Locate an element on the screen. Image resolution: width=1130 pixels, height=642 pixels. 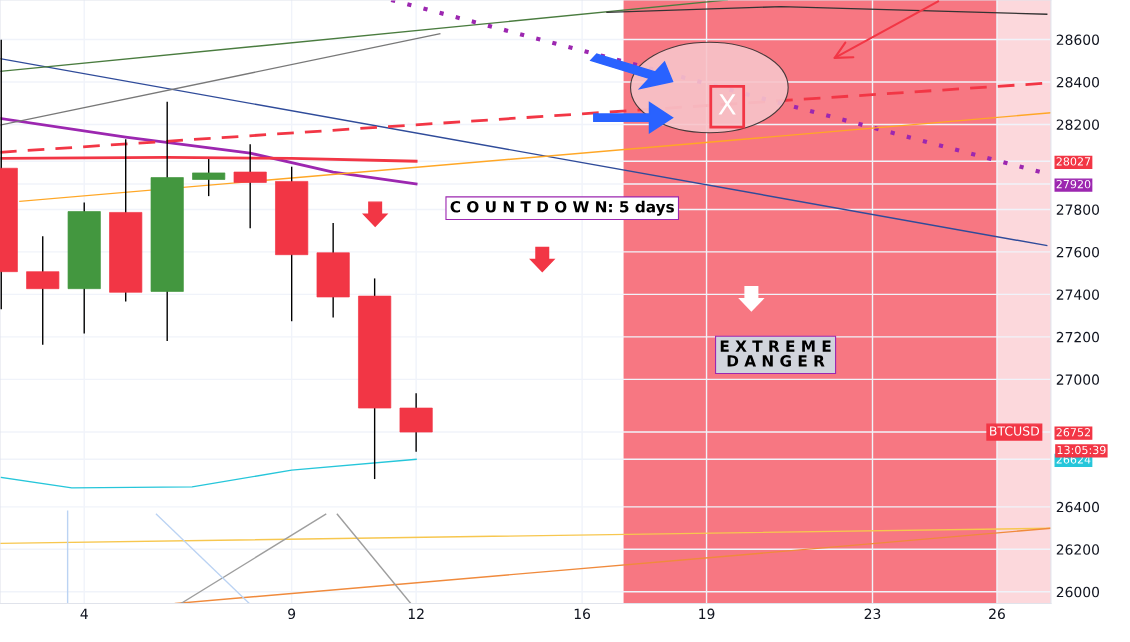
y-tick-label: 28200 is located at coordinates (1078, 124).